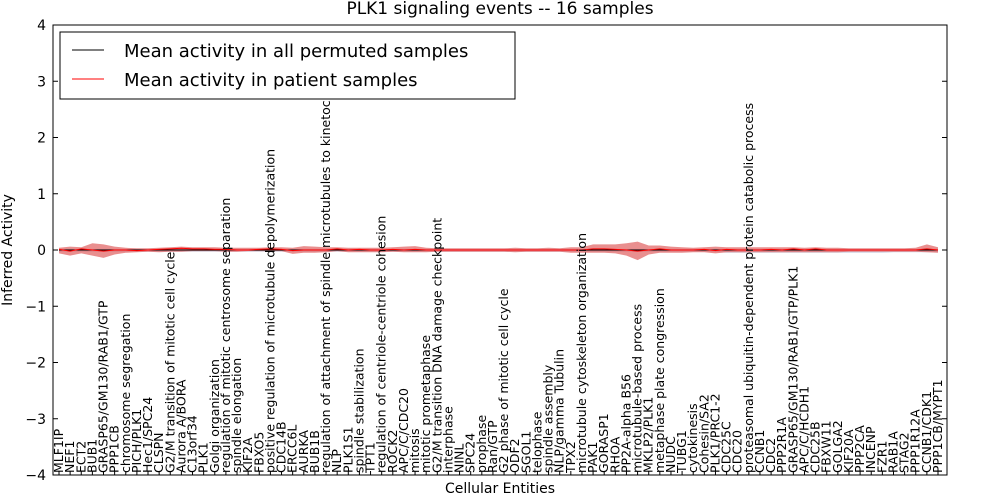 This screenshot has height=500, width=1000. Describe the element at coordinates (392, 451) in the screenshot. I see `category-label-rock2: ROCK2` at that location.